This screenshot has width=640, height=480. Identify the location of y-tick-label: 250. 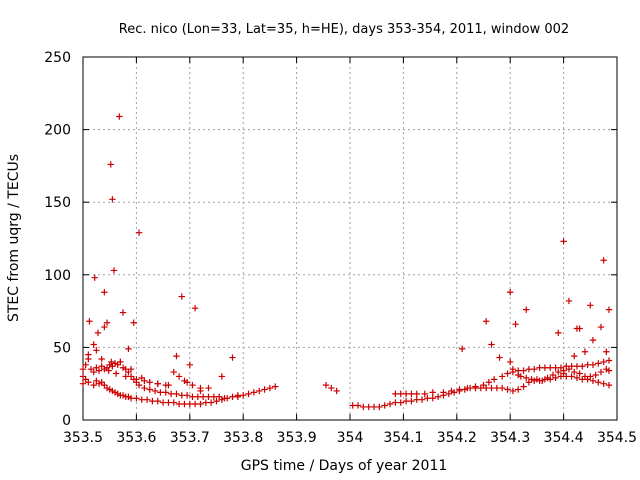
(57, 58).